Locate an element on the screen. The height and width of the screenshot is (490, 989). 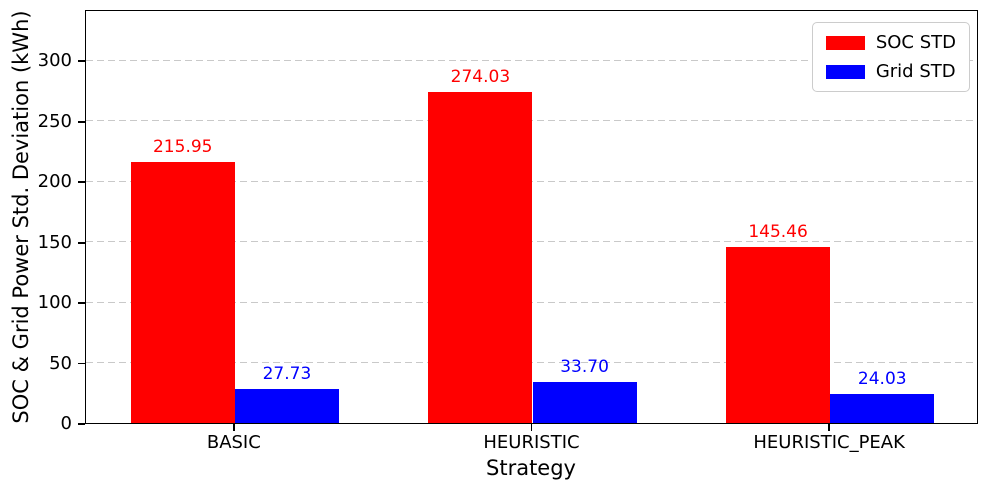
bar-soc-std-heuristic_peak is located at coordinates (778, 335).